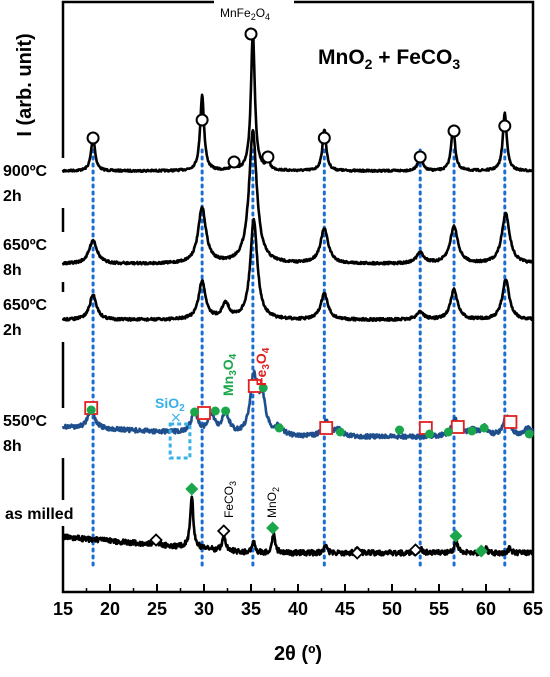 The height and width of the screenshot is (677, 550). What do you see at coordinates (204, 609) in the screenshot?
I see `x-tick-label-30: 30` at bounding box center [204, 609].